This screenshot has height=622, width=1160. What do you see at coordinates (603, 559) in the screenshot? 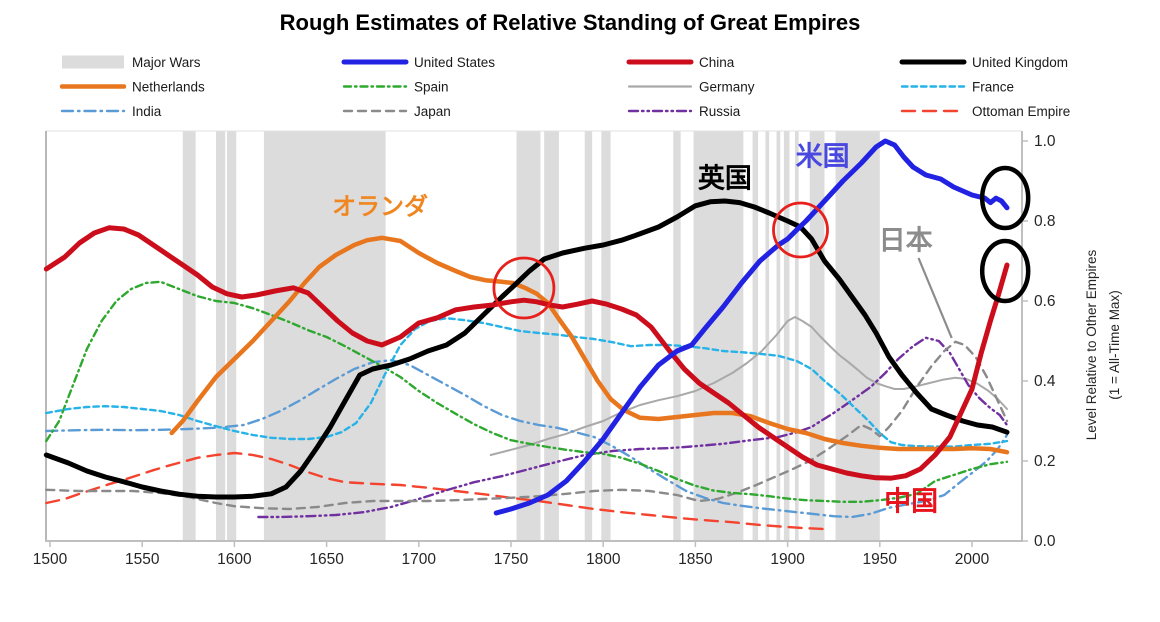
I see `x-tick-label: 1800` at bounding box center [603, 559].